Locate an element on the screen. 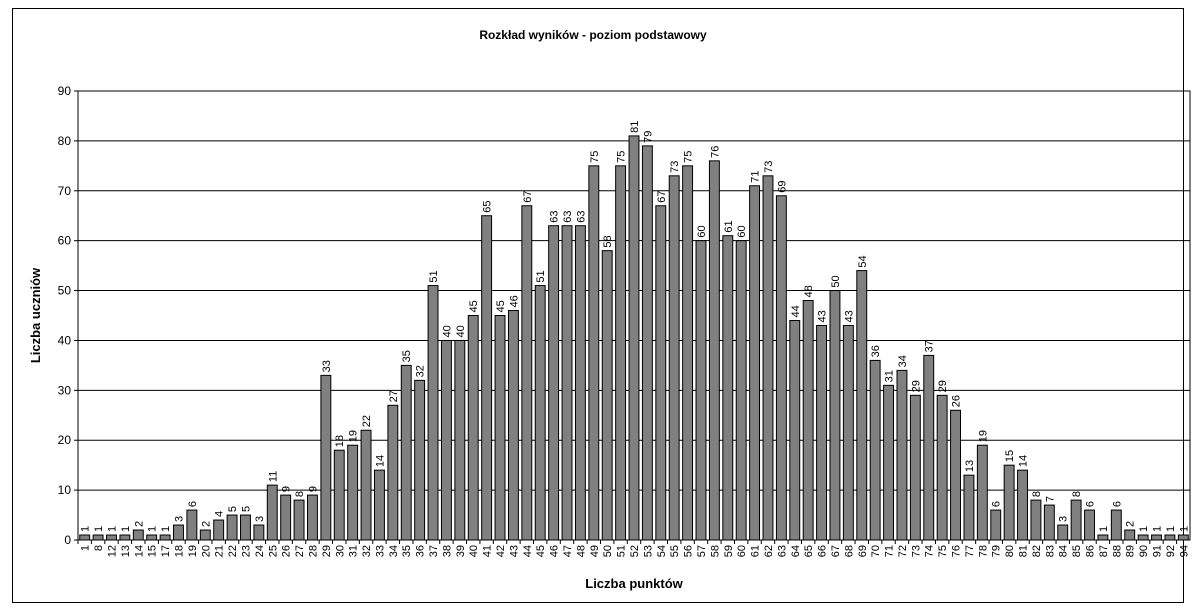 This screenshot has width=1192, height=609. bar-data-label: 18 is located at coordinates (340, 441).